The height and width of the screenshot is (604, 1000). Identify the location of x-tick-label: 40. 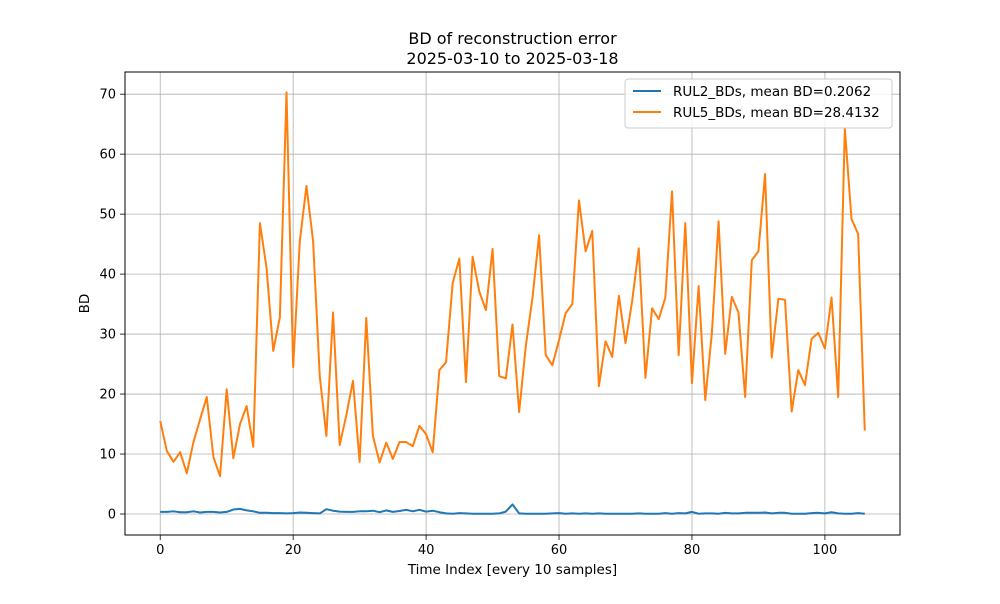
(426, 550).